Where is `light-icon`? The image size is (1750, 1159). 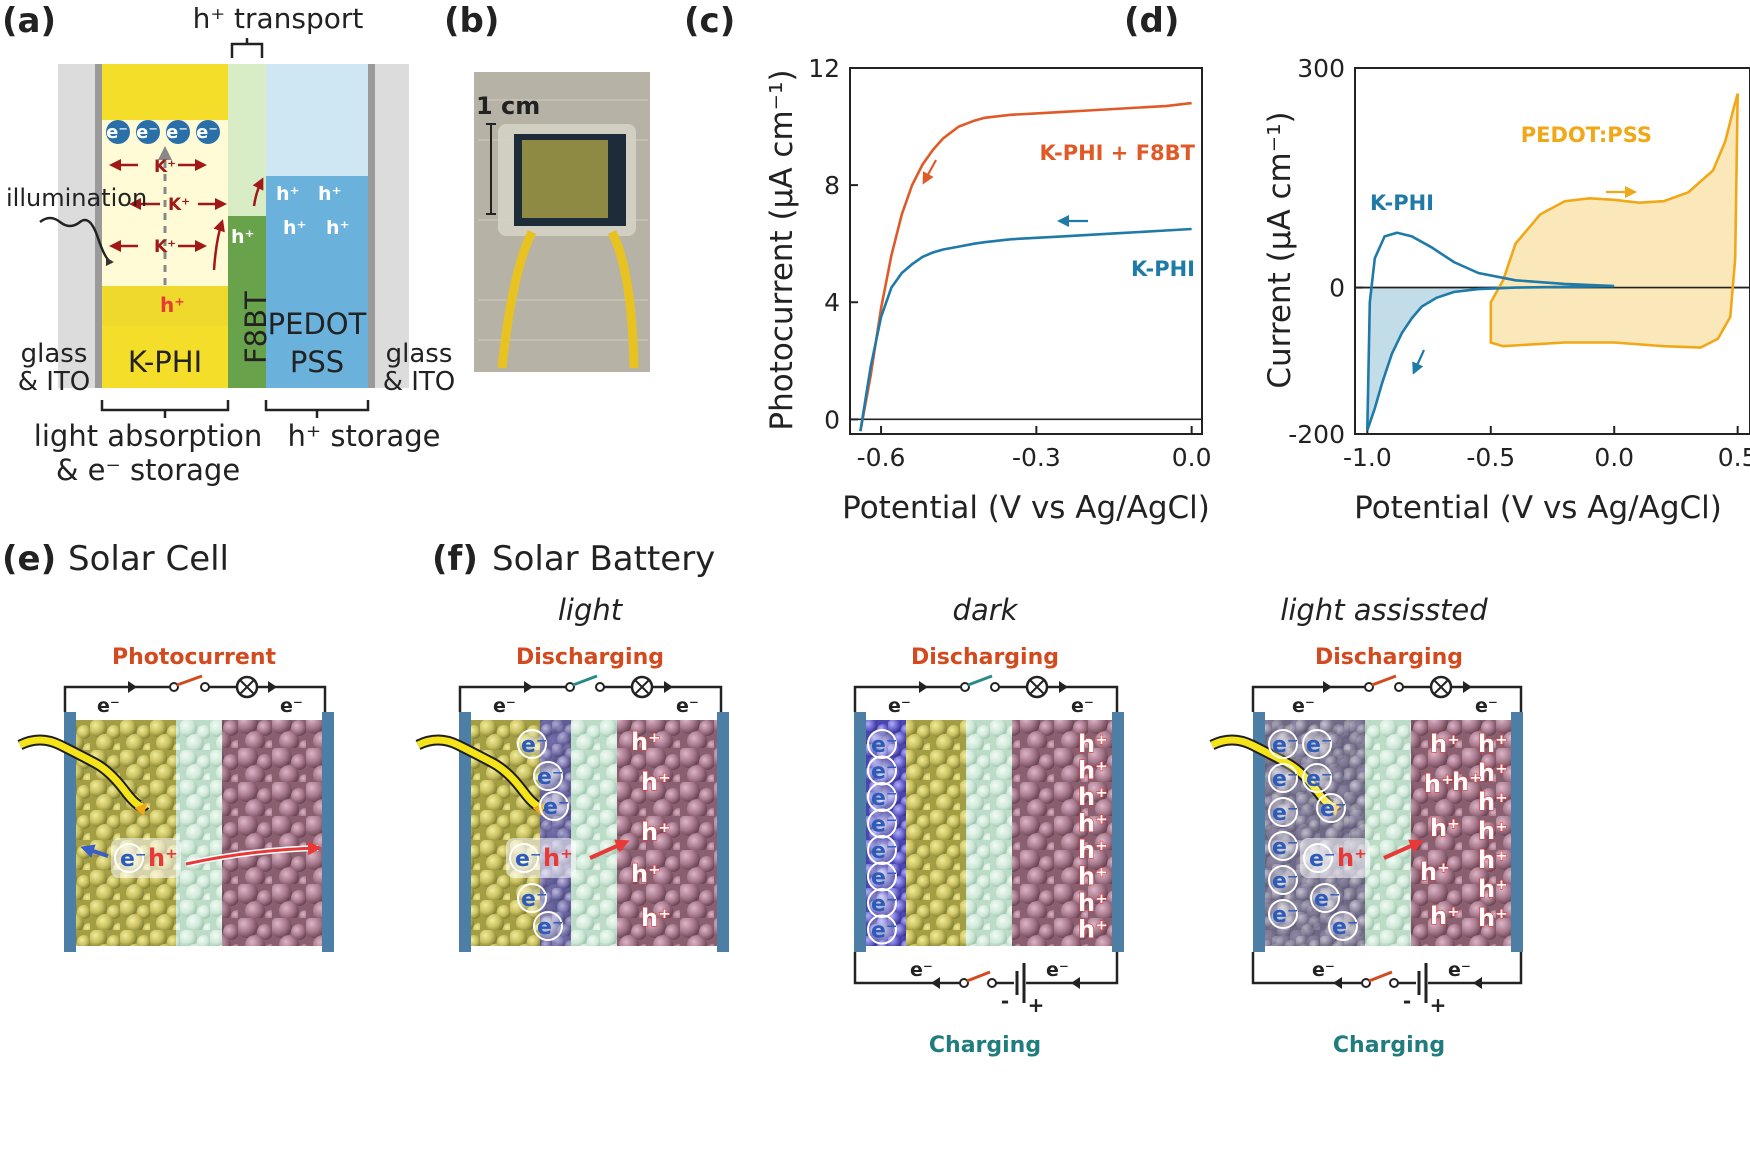
light-icon is located at coordinates (481, 776).